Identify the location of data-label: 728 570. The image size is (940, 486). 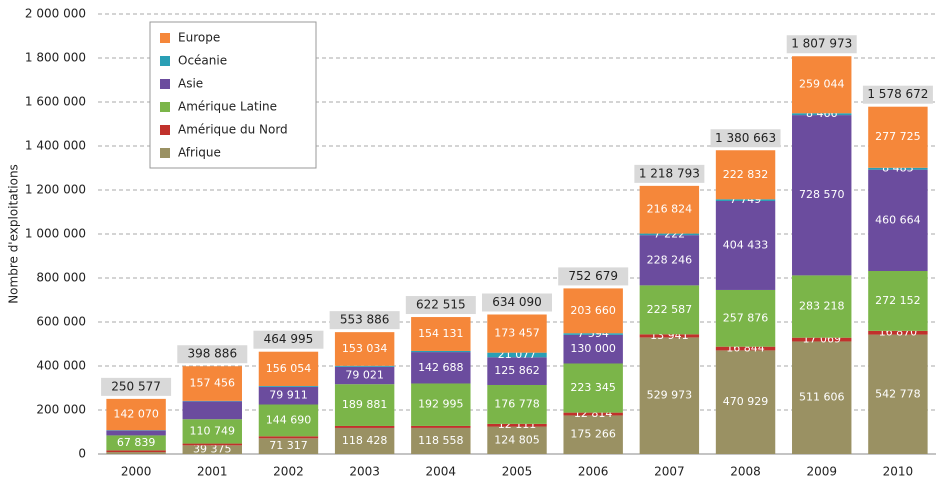
(822, 194).